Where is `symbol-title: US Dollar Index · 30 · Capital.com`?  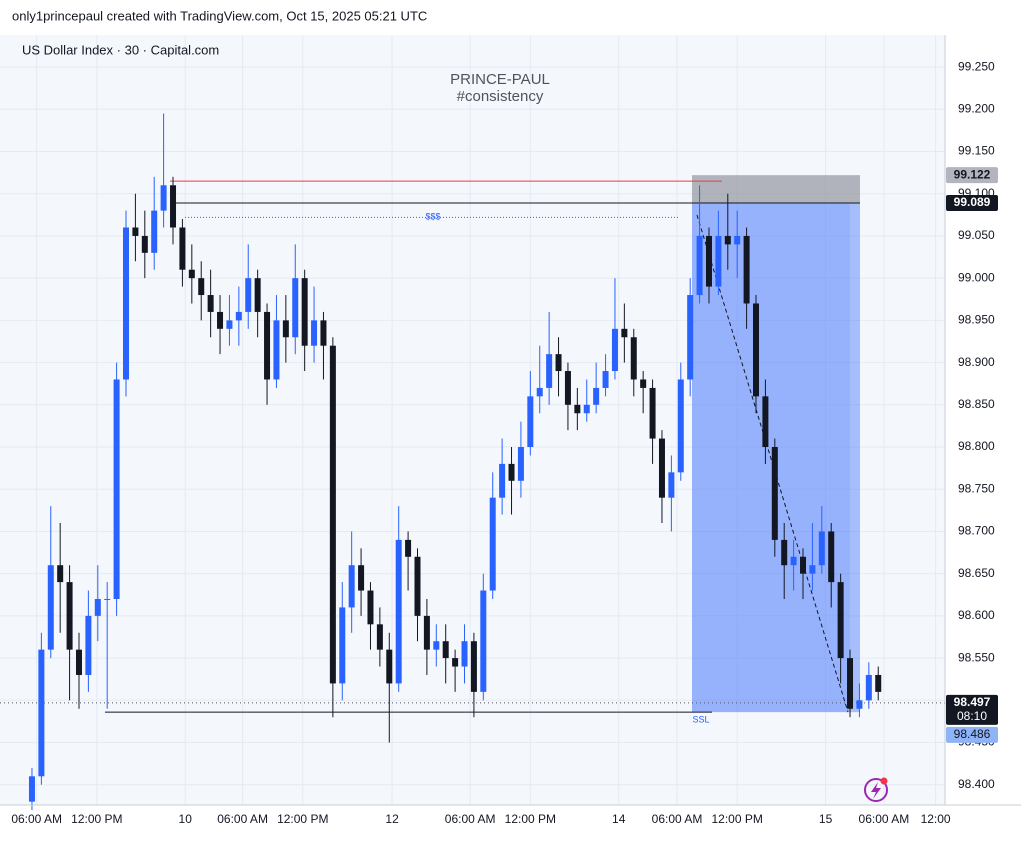 symbol-title: US Dollar Index · 30 · Capital.com is located at coordinates (120, 49).